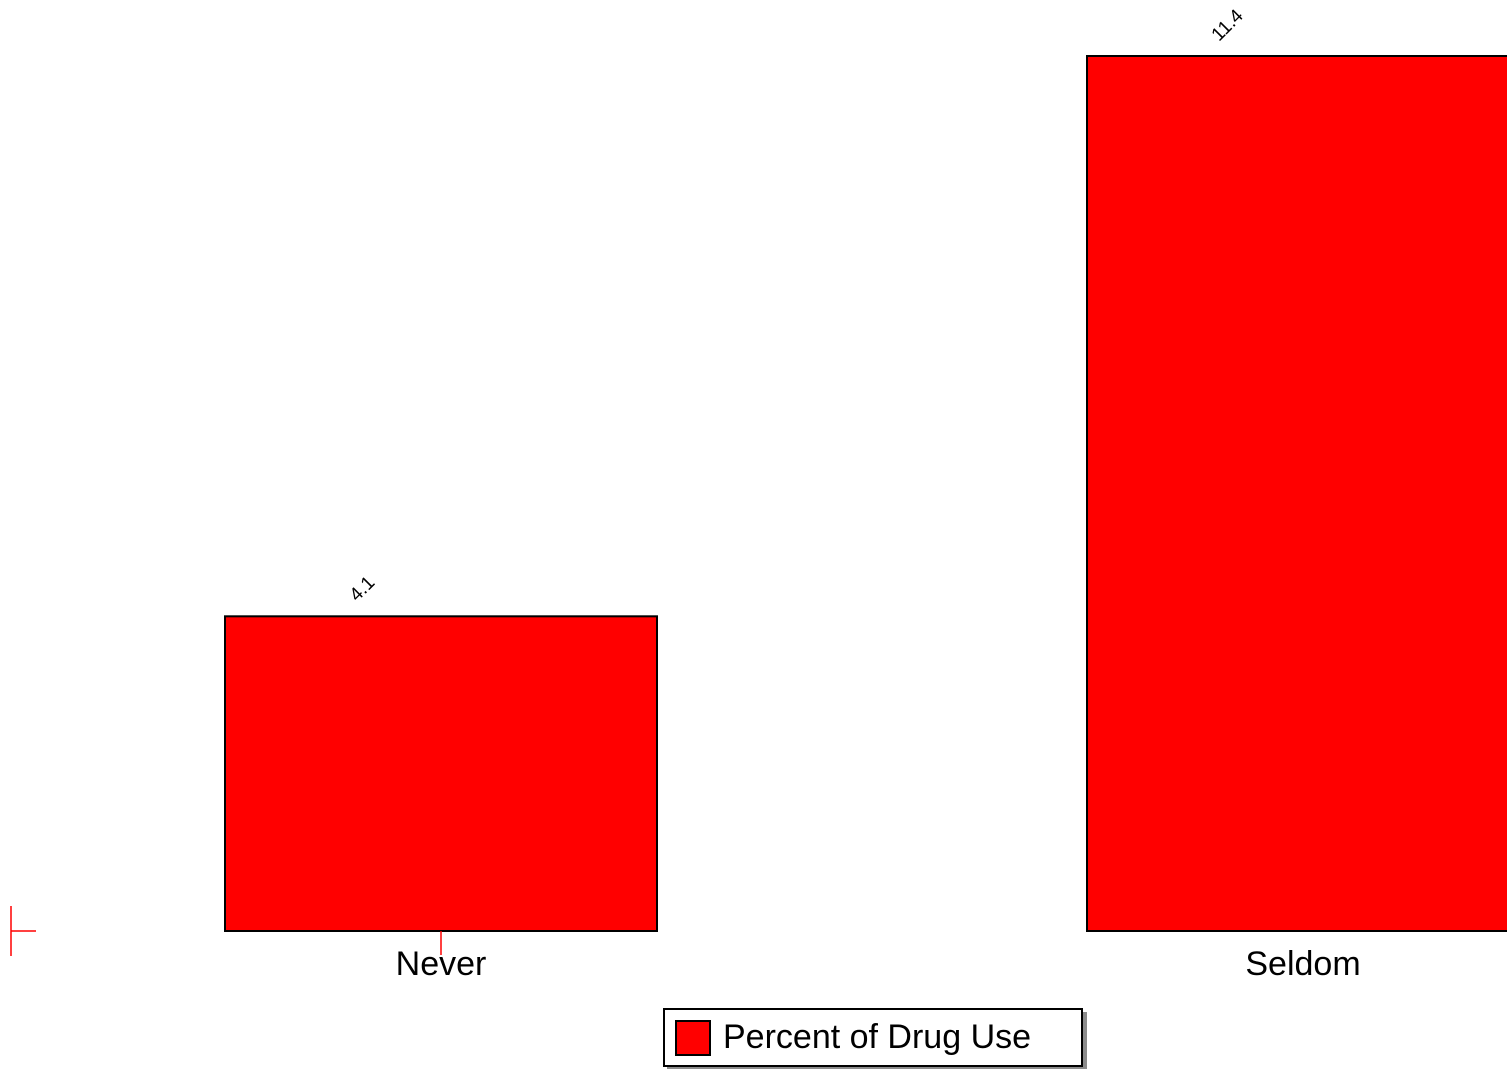 The height and width of the screenshot is (1069, 1507). Describe the element at coordinates (1228, 25) in the screenshot. I see `data-label-seldom: 11.4` at that location.